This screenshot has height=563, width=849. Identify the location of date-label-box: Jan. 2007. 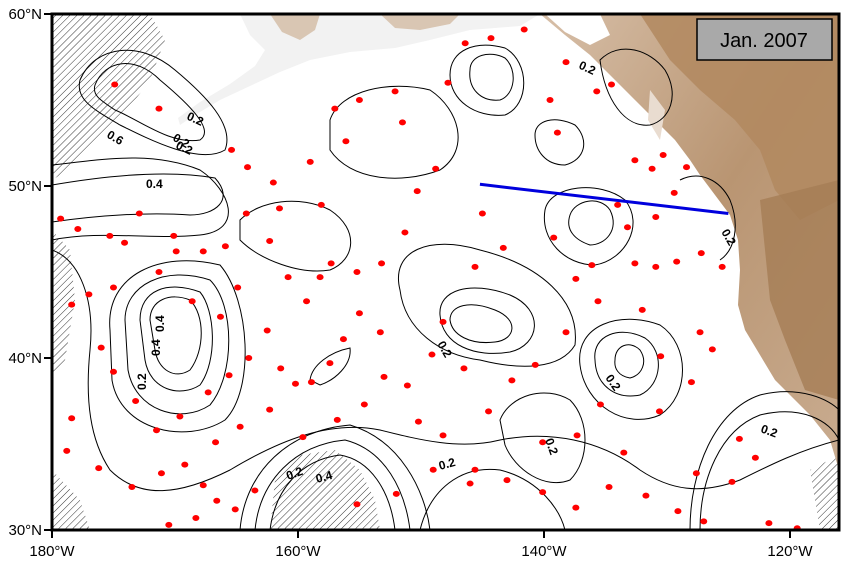
(764, 39).